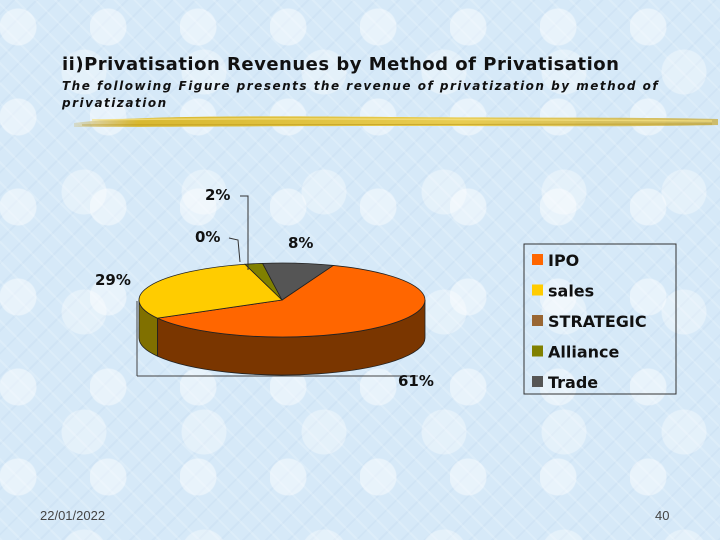 This screenshot has height=540, width=720. Describe the element at coordinates (597, 321) in the screenshot. I see `legend-label-strategic: STRATEGIC` at that location.